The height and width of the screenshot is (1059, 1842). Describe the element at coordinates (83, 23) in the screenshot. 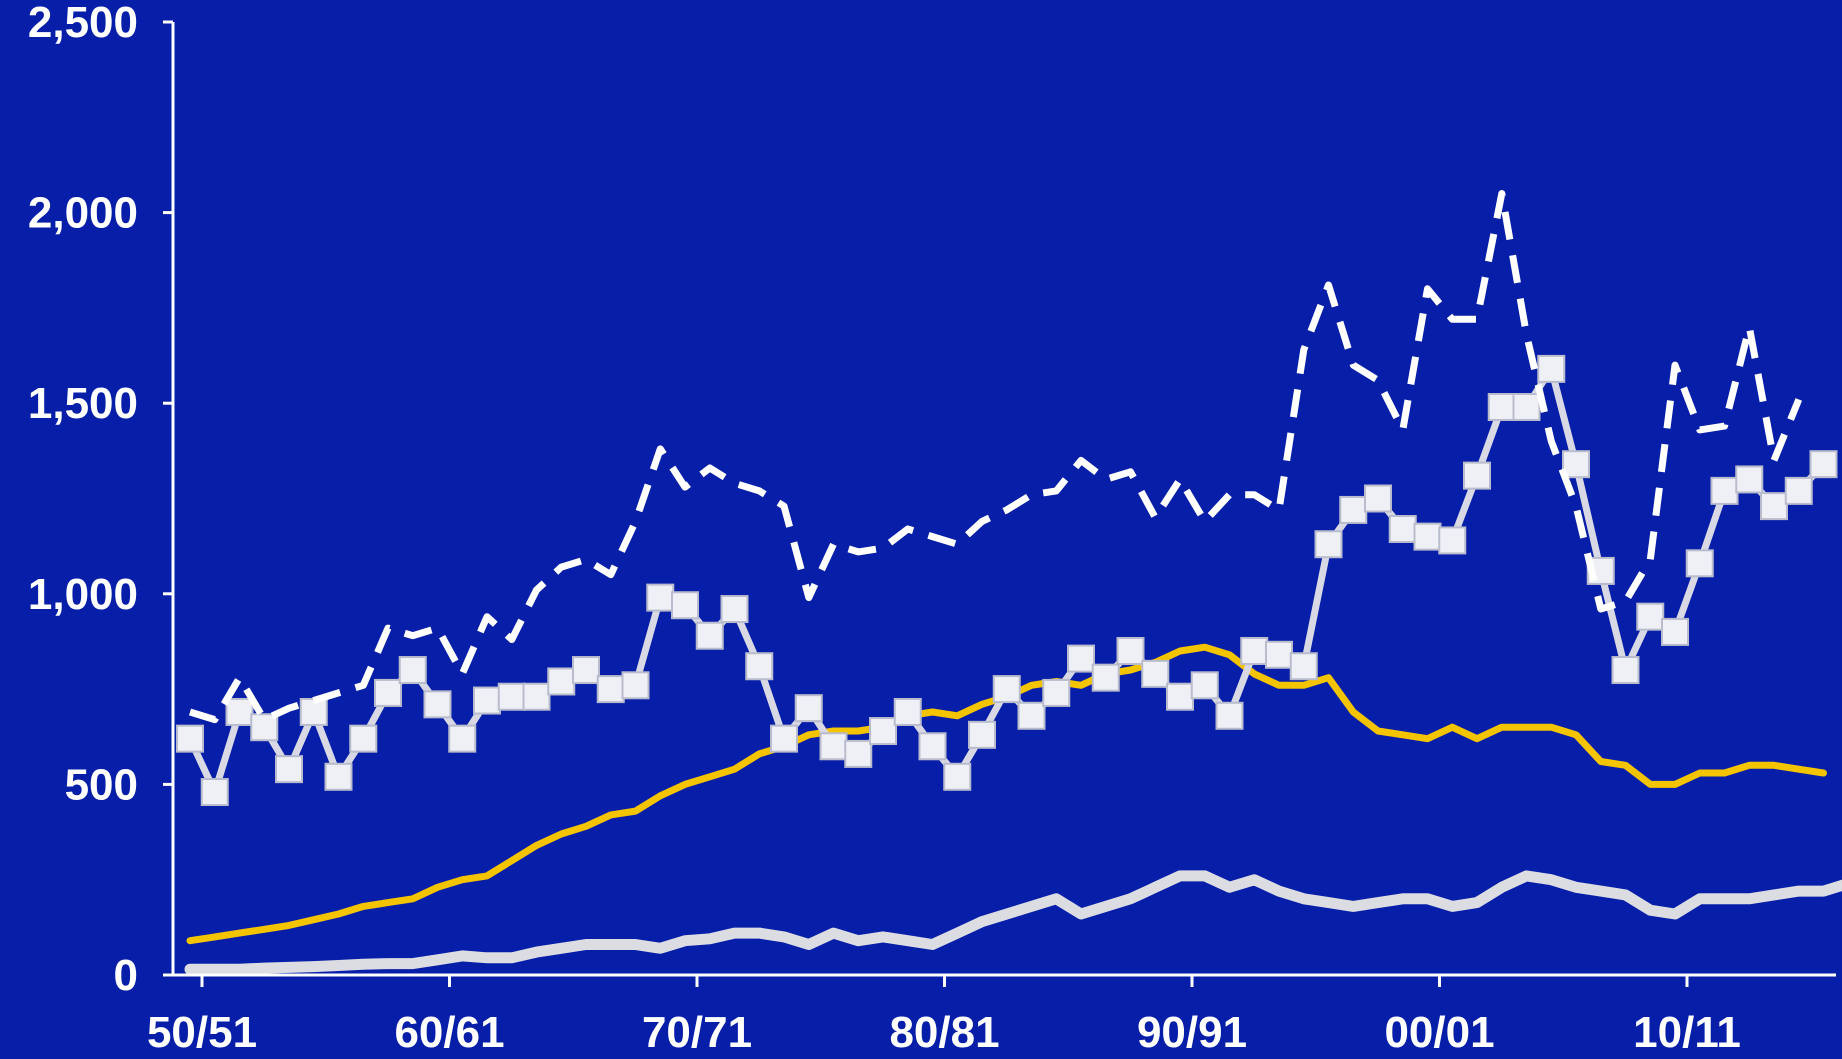

I see `y-tick-label: 2,500` at that location.